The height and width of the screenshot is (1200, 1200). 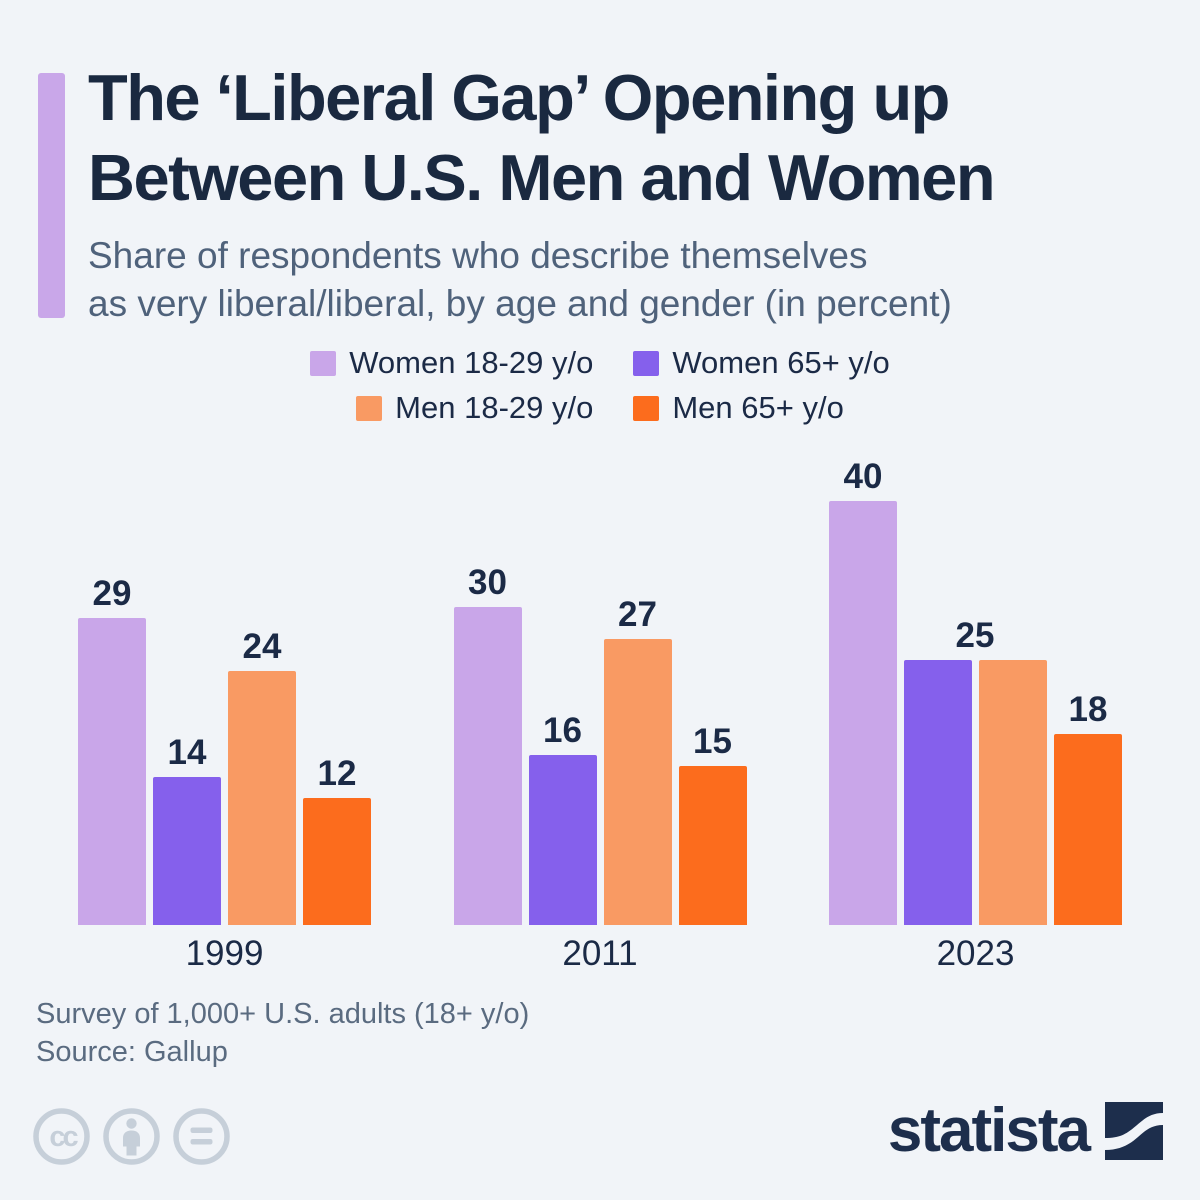 I want to click on barwrap-2011-women-65-y-o: 16, so click(x=562, y=692).